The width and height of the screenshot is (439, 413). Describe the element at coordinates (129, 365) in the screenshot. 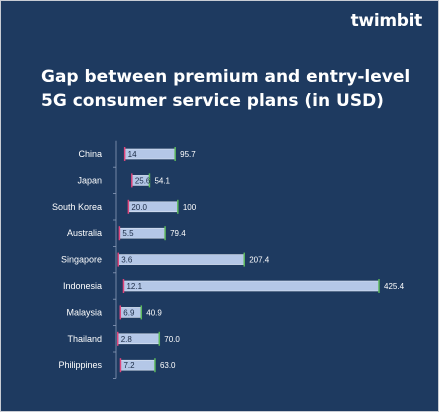

I see `entry-level-value-label: 7.2` at that location.